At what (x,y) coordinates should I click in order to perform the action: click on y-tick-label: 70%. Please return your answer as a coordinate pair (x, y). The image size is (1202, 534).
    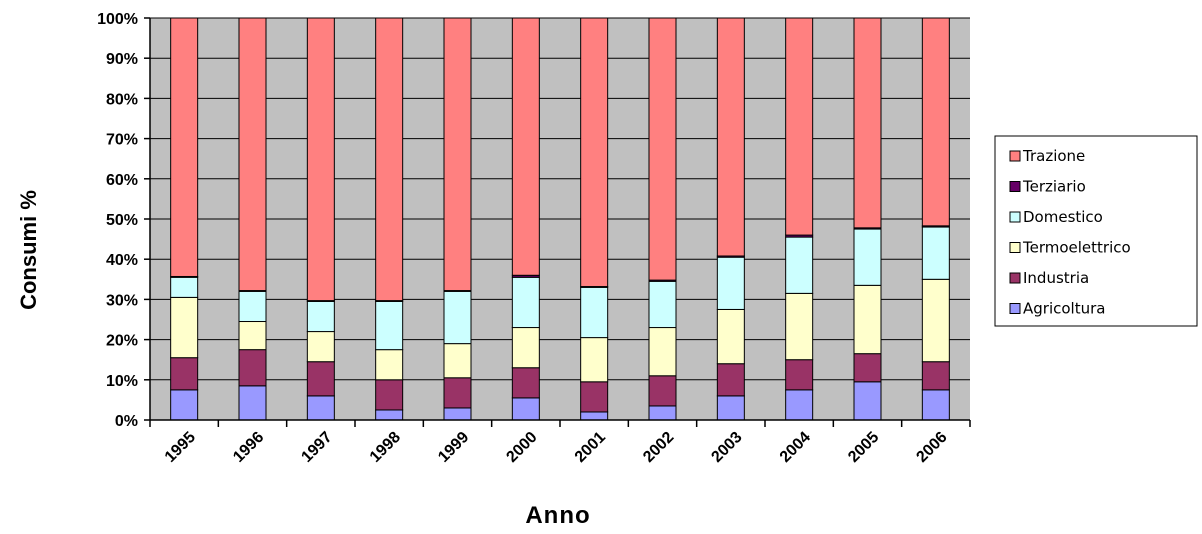
    Looking at the image, I should click on (122, 140).